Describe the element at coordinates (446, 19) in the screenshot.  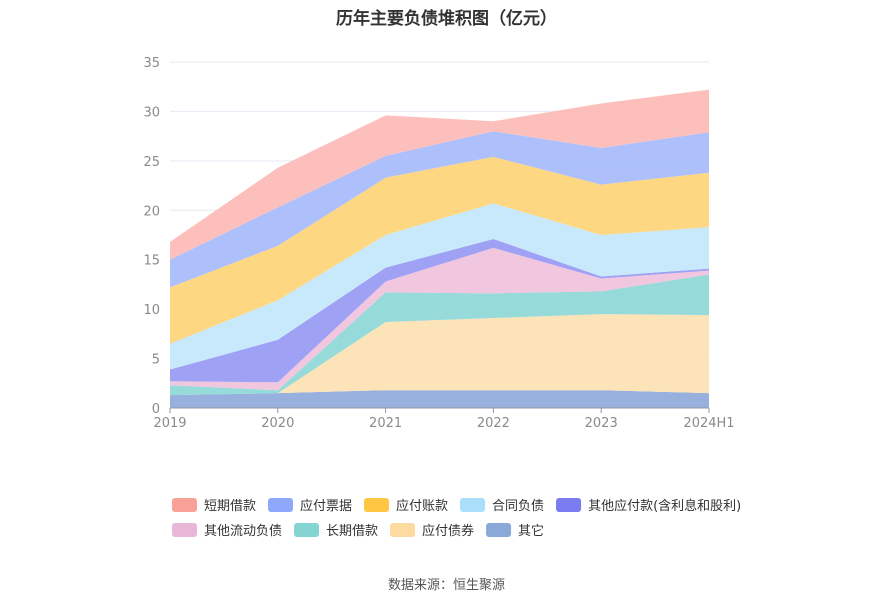
I see `chart-title: 历年主要负债堆积图（亿元）` at that location.